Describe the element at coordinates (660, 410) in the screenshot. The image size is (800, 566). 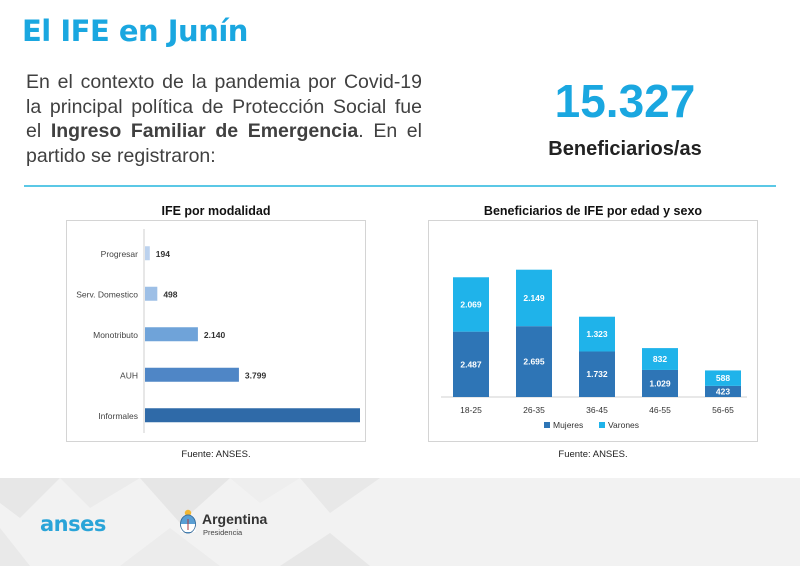
I see `edad-sexo-category-label: 46-55` at that location.